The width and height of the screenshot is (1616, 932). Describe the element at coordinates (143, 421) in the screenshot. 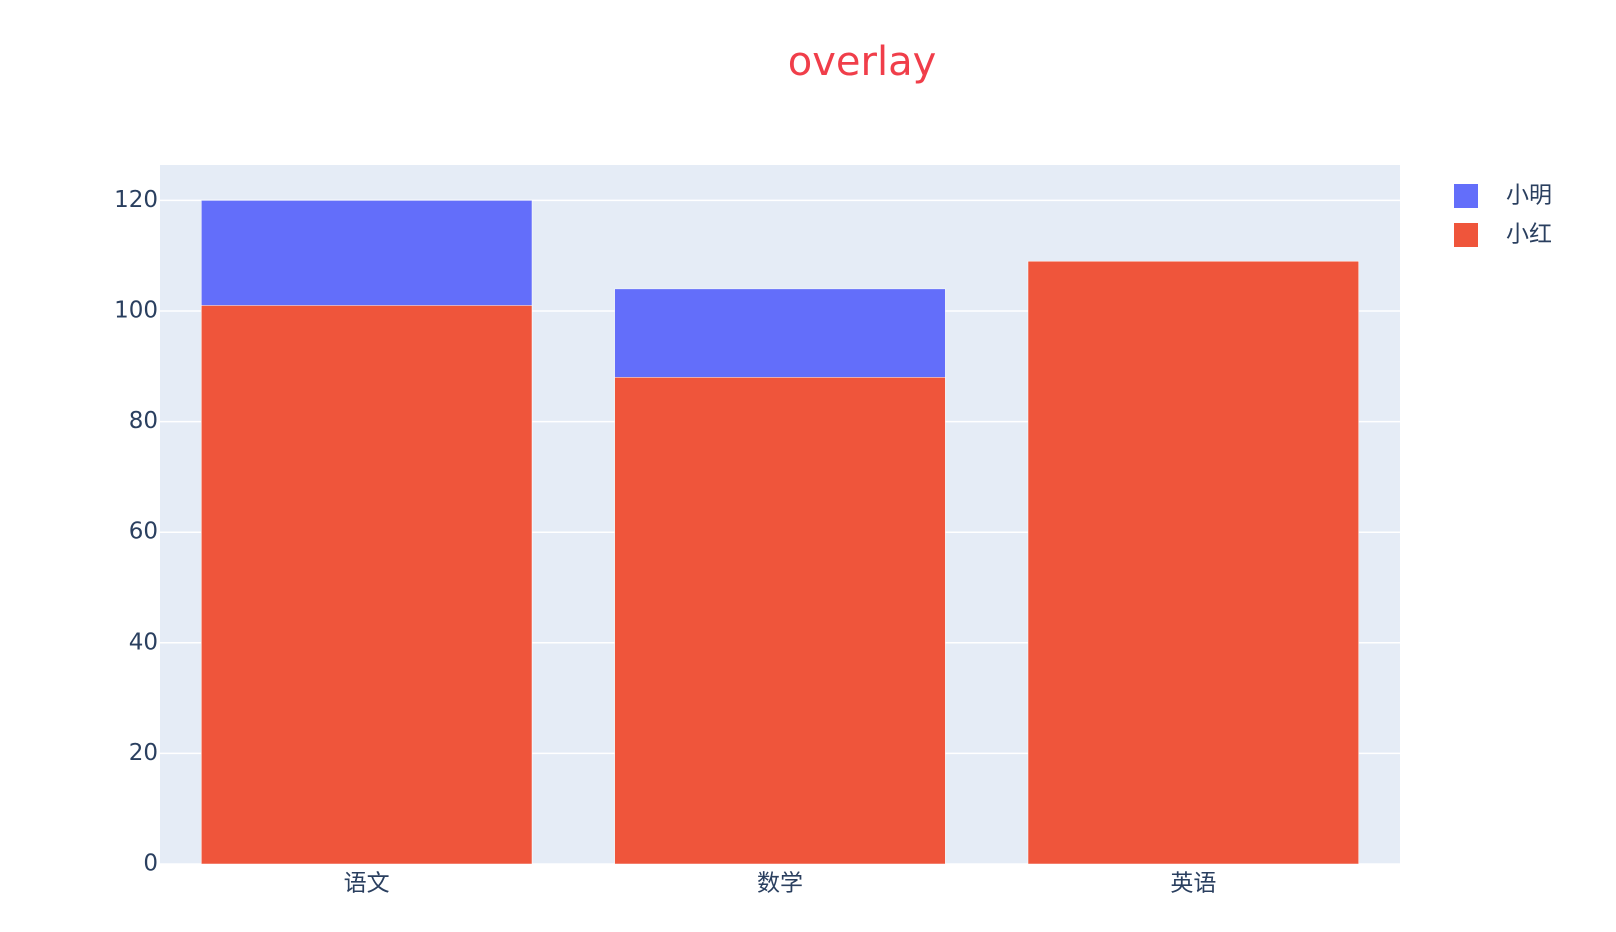

I see `y-tick-label: 80` at that location.